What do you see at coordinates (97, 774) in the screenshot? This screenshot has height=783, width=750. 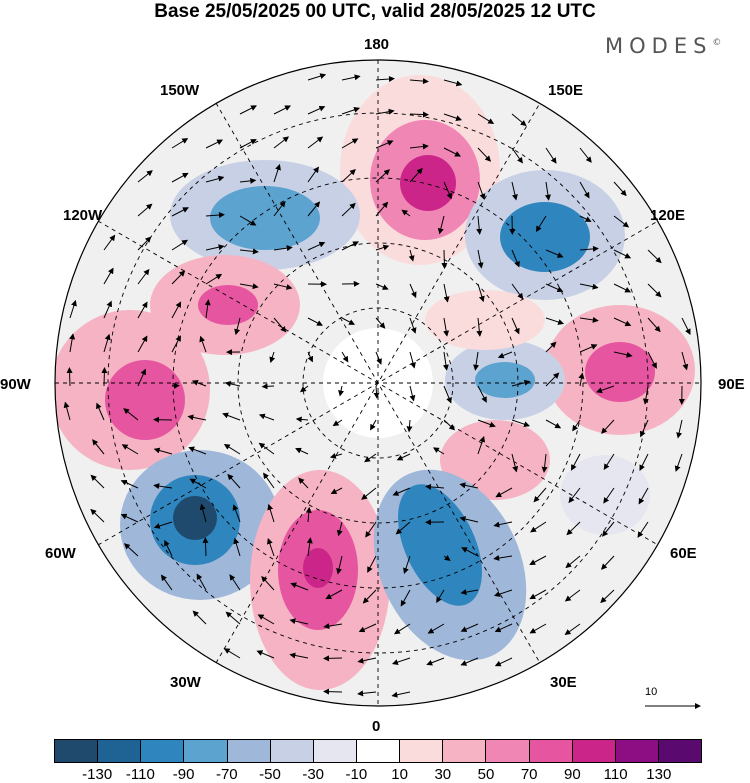 I see `colorbar-tick-label: -130` at bounding box center [97, 774].